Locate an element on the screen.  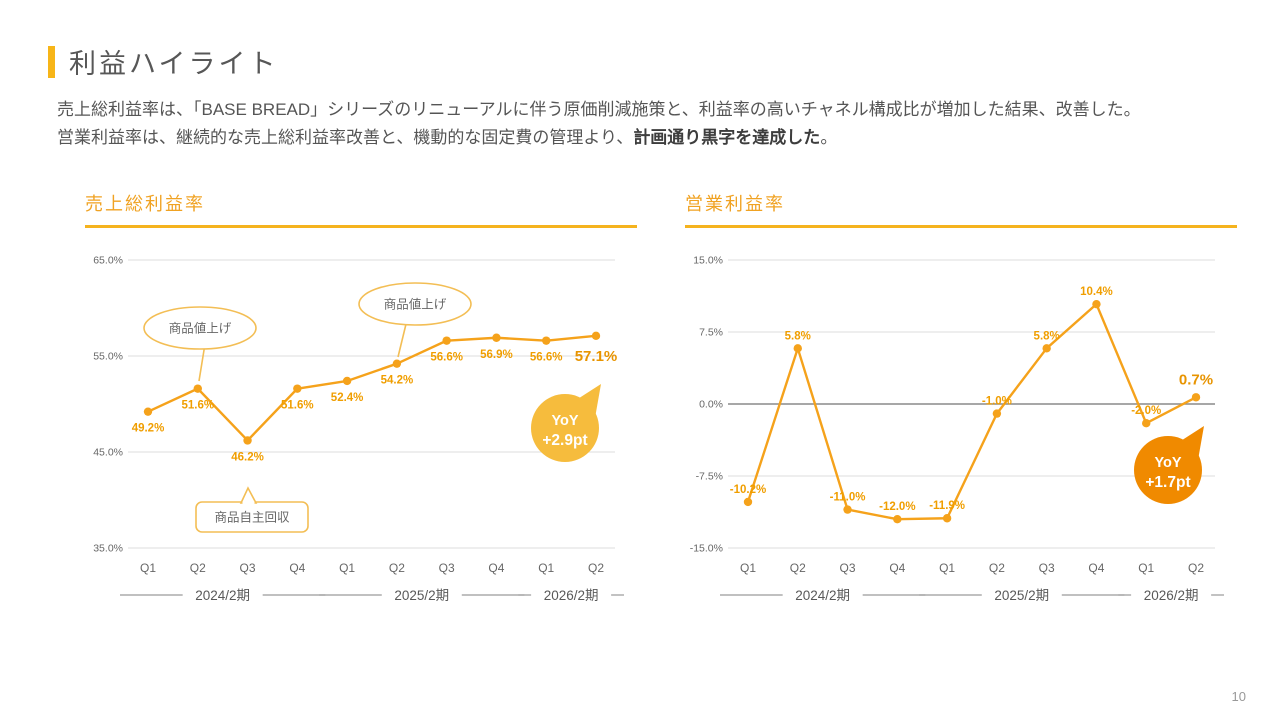
svg-text: 55.0% is located at coordinates (108, 357).